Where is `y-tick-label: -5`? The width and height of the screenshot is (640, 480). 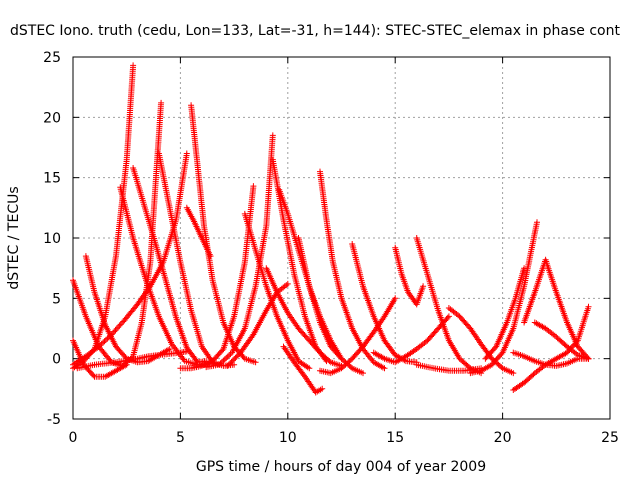
y-tick-label: -5 is located at coordinates (54, 420).